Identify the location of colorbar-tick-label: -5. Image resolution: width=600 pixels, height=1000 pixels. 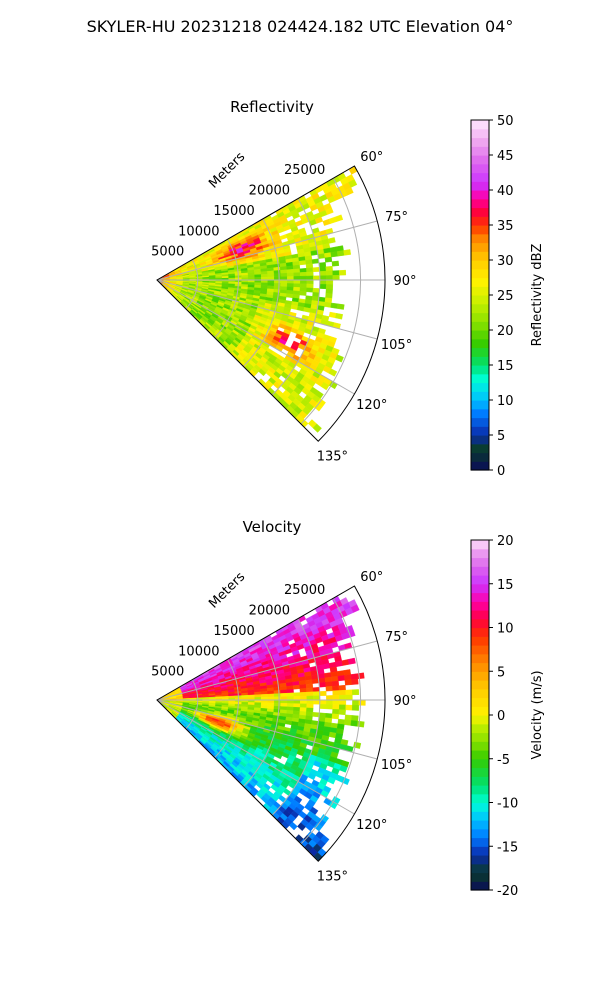
(503, 760).